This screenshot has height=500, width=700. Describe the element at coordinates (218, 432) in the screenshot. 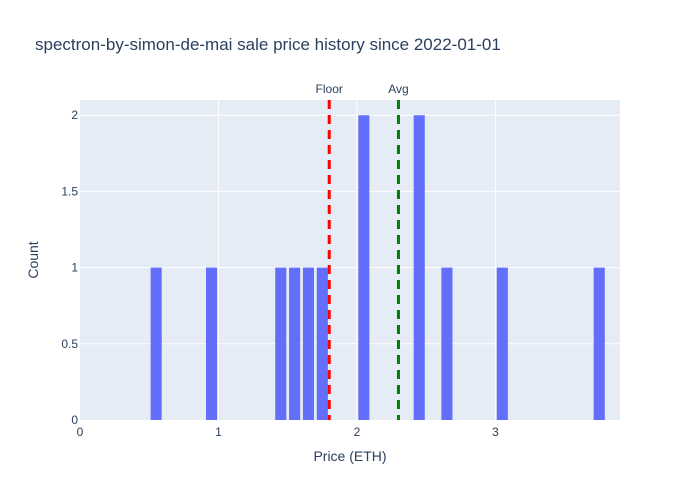

I see `x-tick-label: 1` at that location.